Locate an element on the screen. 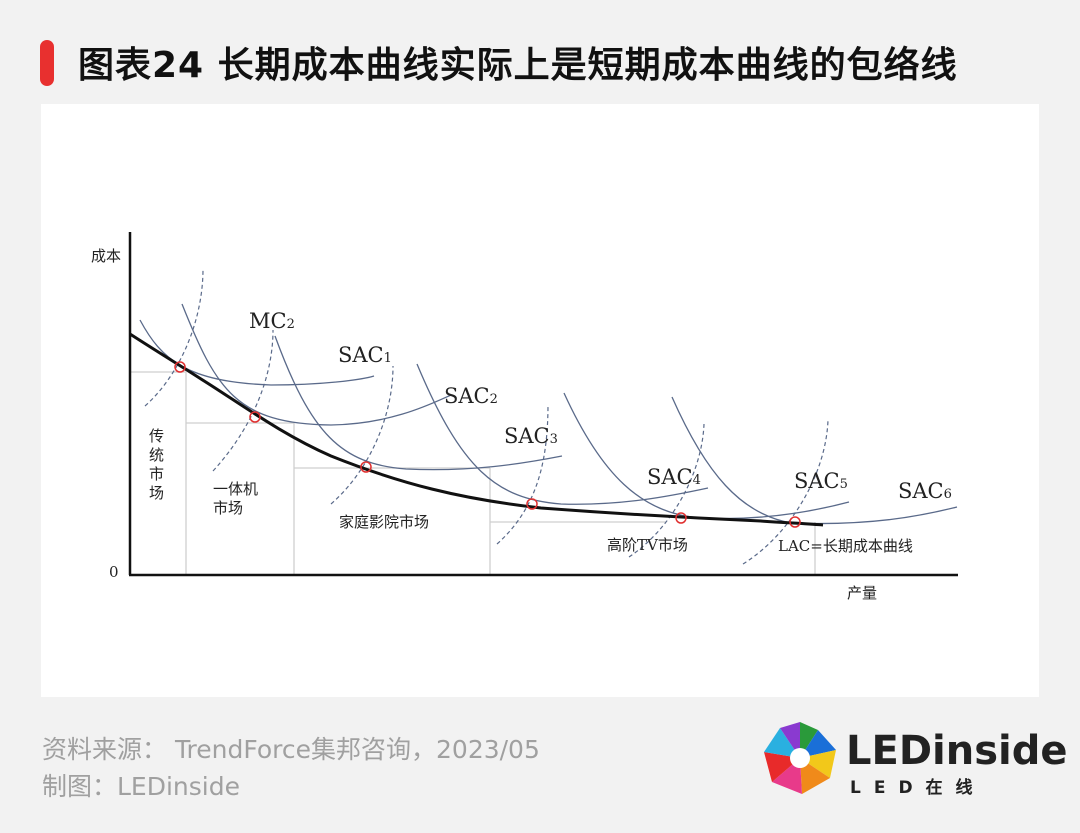 The image size is (1080, 833). mc4-curve is located at coordinates (522, 474).